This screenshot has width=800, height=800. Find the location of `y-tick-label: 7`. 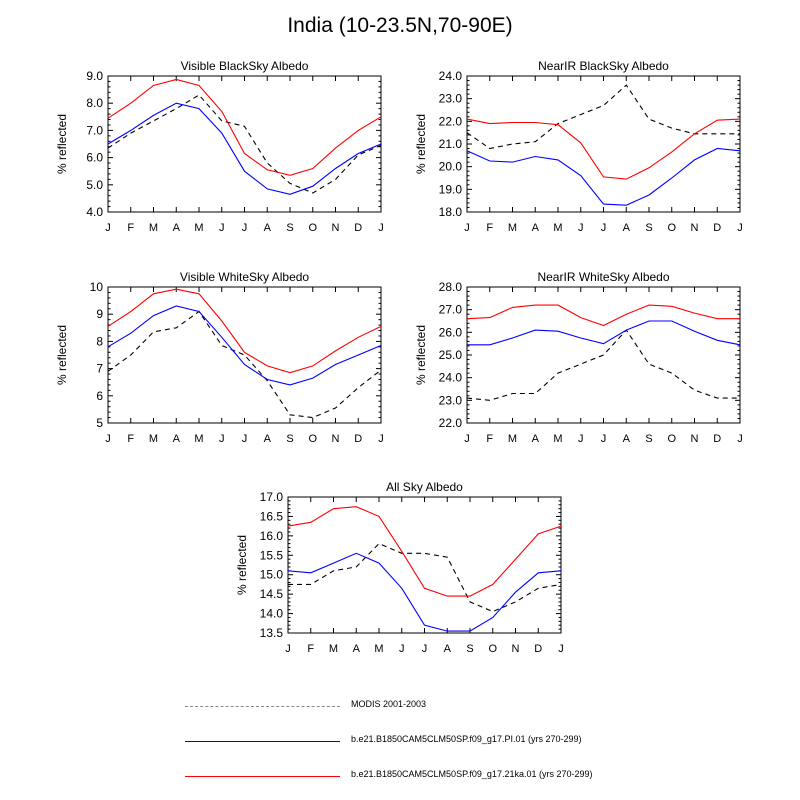

y-tick-label: 7 is located at coordinates (99, 369).